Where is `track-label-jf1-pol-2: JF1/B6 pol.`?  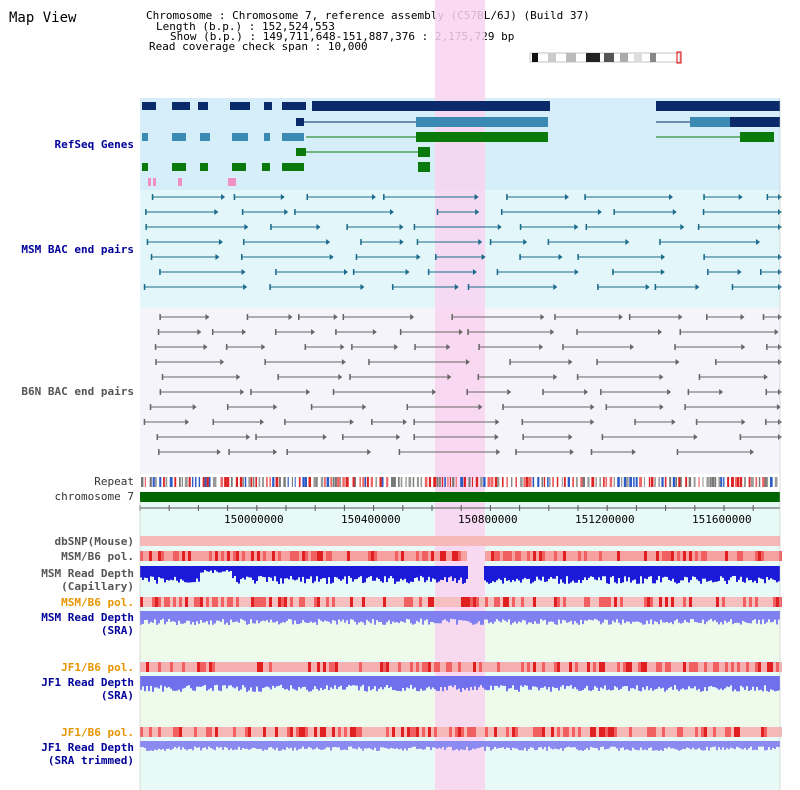
track-label-jf1-pol-2: JF1/B6 pol. is located at coordinates (97, 732).